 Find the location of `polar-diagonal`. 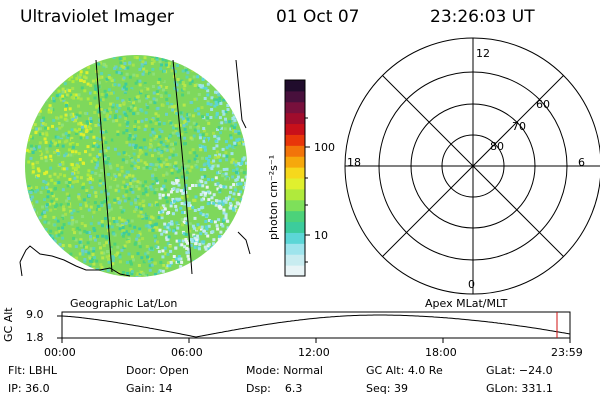

polar-diagonal is located at coordinates (473, 166).